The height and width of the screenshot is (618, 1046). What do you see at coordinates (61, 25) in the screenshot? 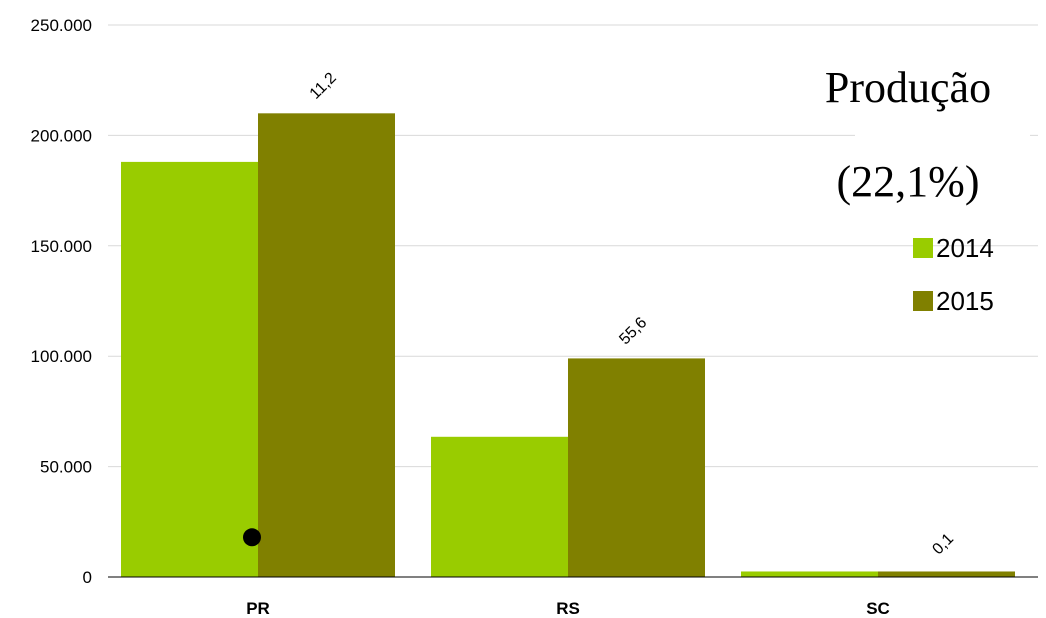
I see `y-tick-label: 250.000` at bounding box center [61, 25].